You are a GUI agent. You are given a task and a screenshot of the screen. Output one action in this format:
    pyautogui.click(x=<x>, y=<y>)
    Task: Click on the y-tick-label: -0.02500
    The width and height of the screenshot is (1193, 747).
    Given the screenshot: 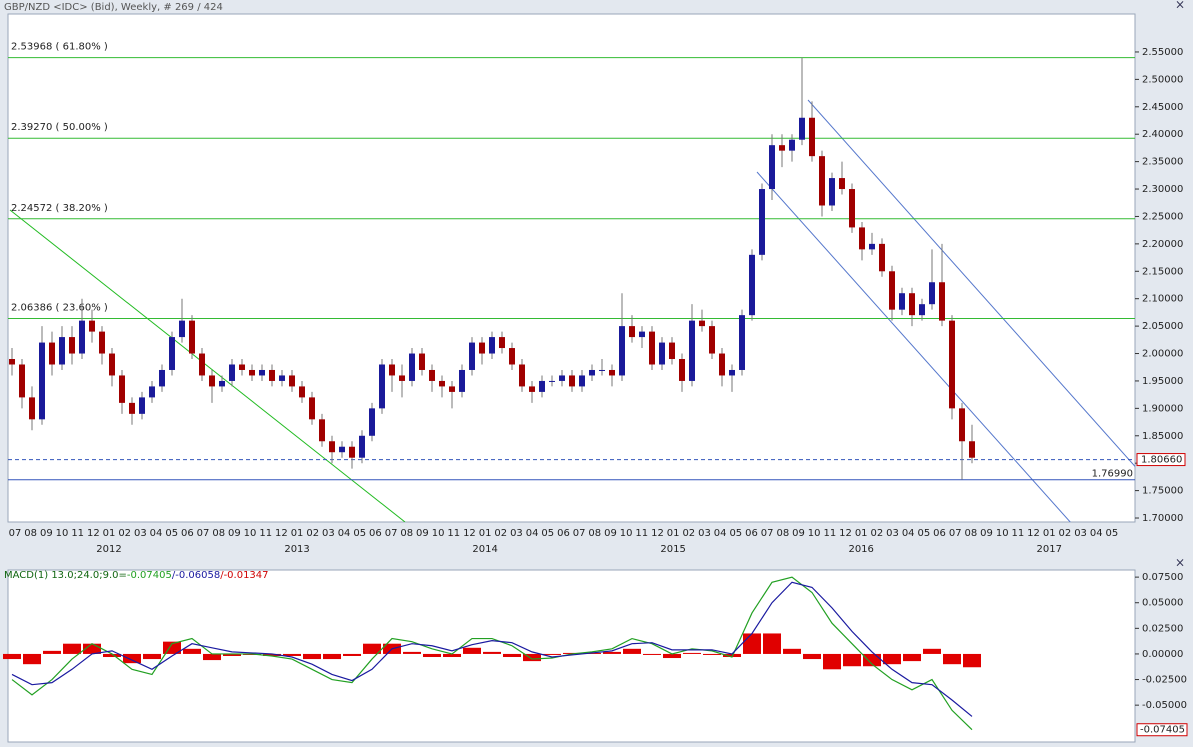 What is the action you would take?
    pyautogui.click(x=1164, y=680)
    